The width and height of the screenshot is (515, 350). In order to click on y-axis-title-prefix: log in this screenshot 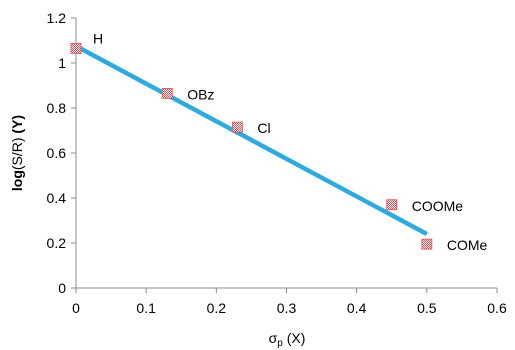, I will do `click(17, 180)`.